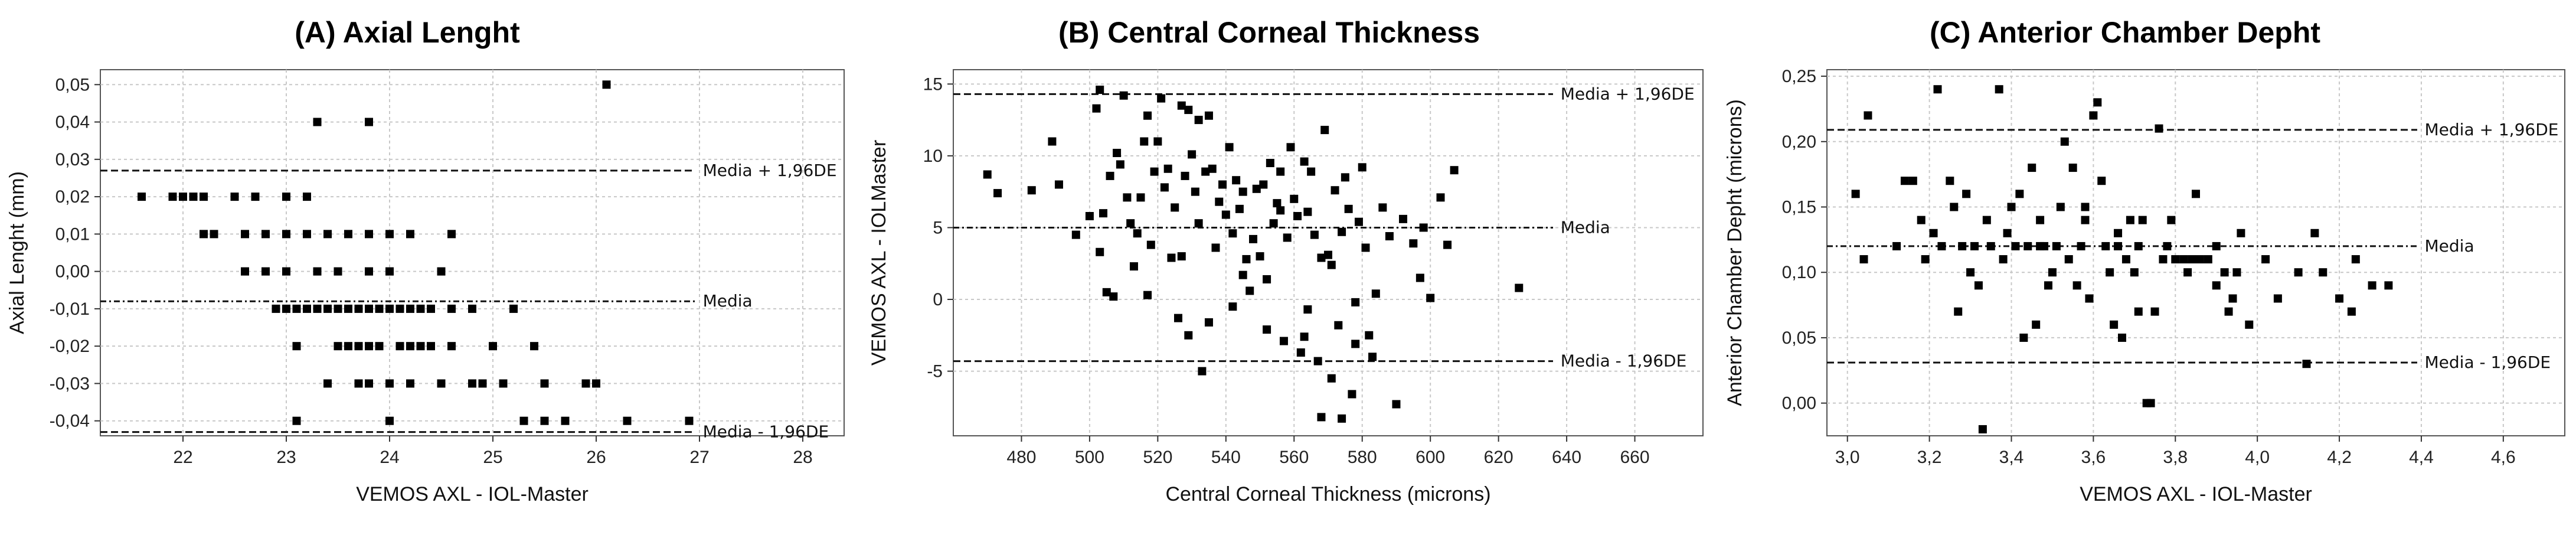  What do you see at coordinates (1226, 458) in the screenshot?
I see `x-tick-label: 540` at bounding box center [1226, 458].